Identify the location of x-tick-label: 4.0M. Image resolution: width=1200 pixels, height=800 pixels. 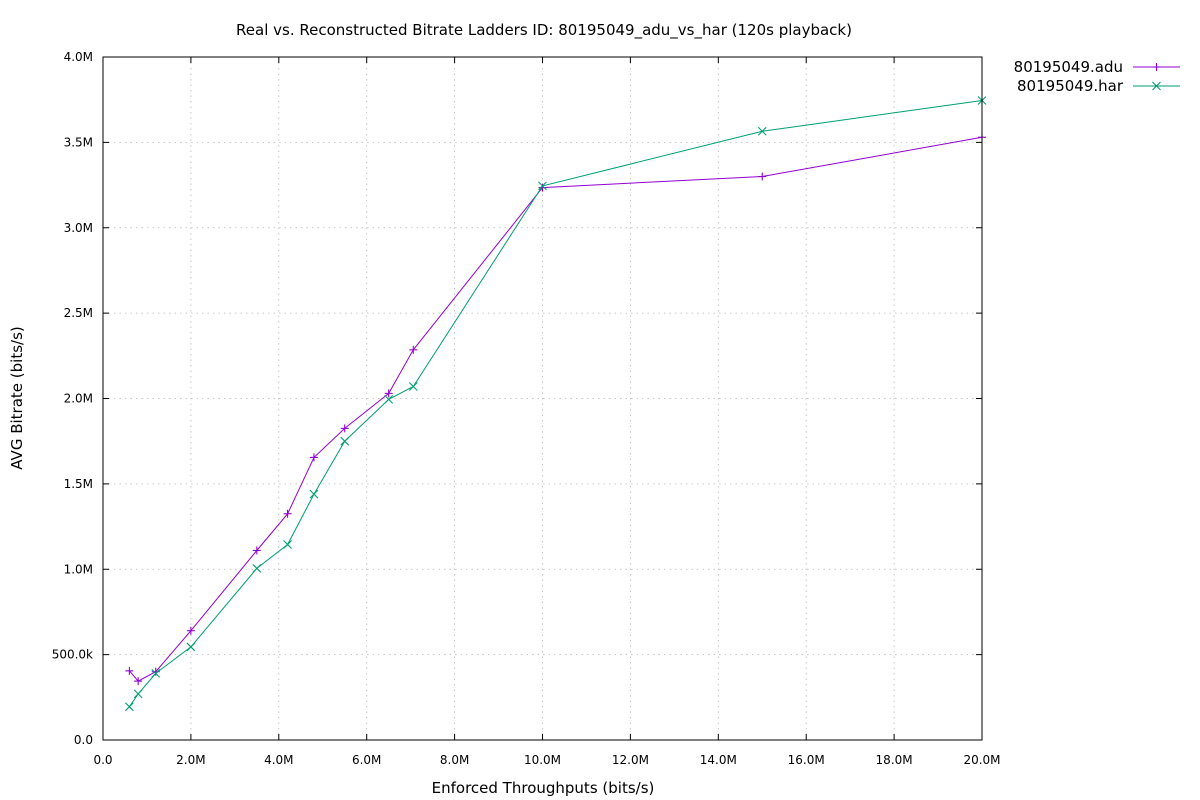
(278, 760).